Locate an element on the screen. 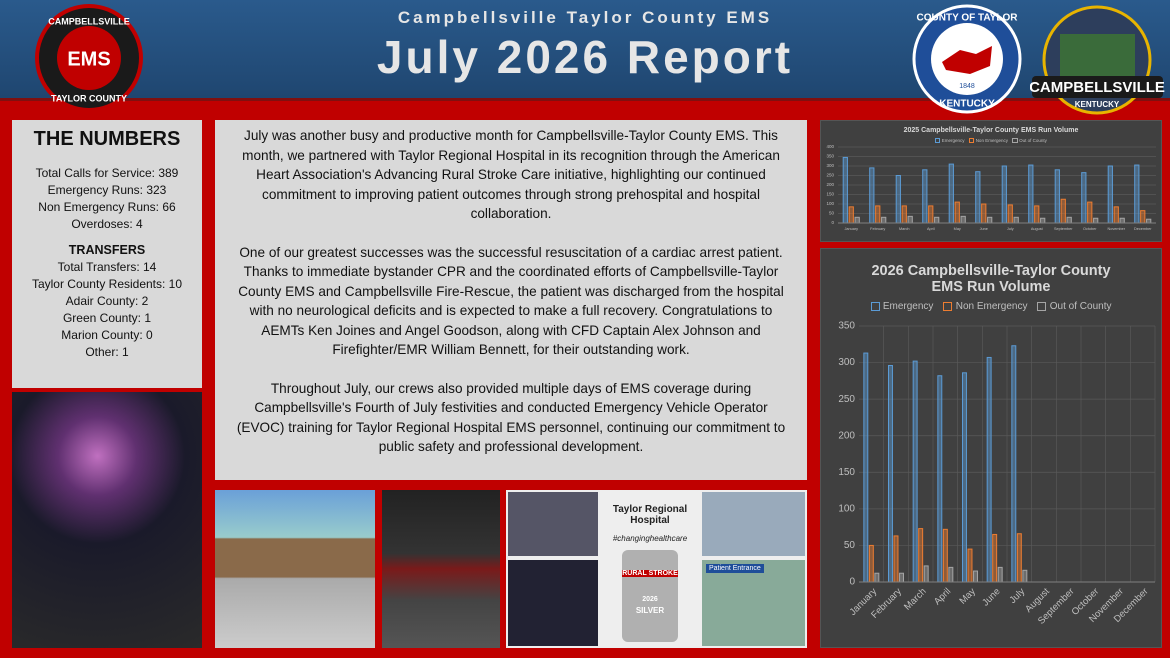 The width and height of the screenshot is (1170, 658). org-name: Campbellsville Taylor County EMS is located at coordinates (585, 17).